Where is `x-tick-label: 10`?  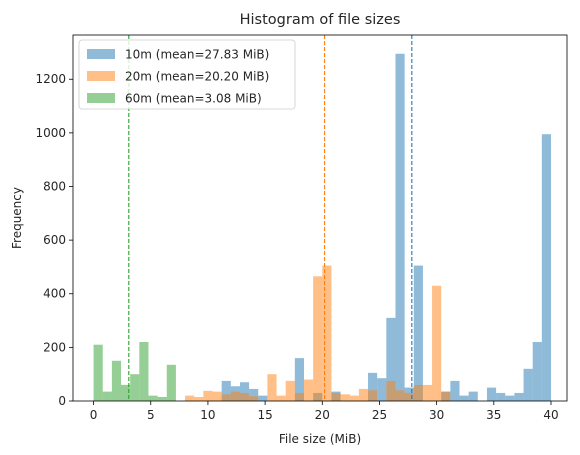
x-tick-label: 10 is located at coordinates (207, 415).